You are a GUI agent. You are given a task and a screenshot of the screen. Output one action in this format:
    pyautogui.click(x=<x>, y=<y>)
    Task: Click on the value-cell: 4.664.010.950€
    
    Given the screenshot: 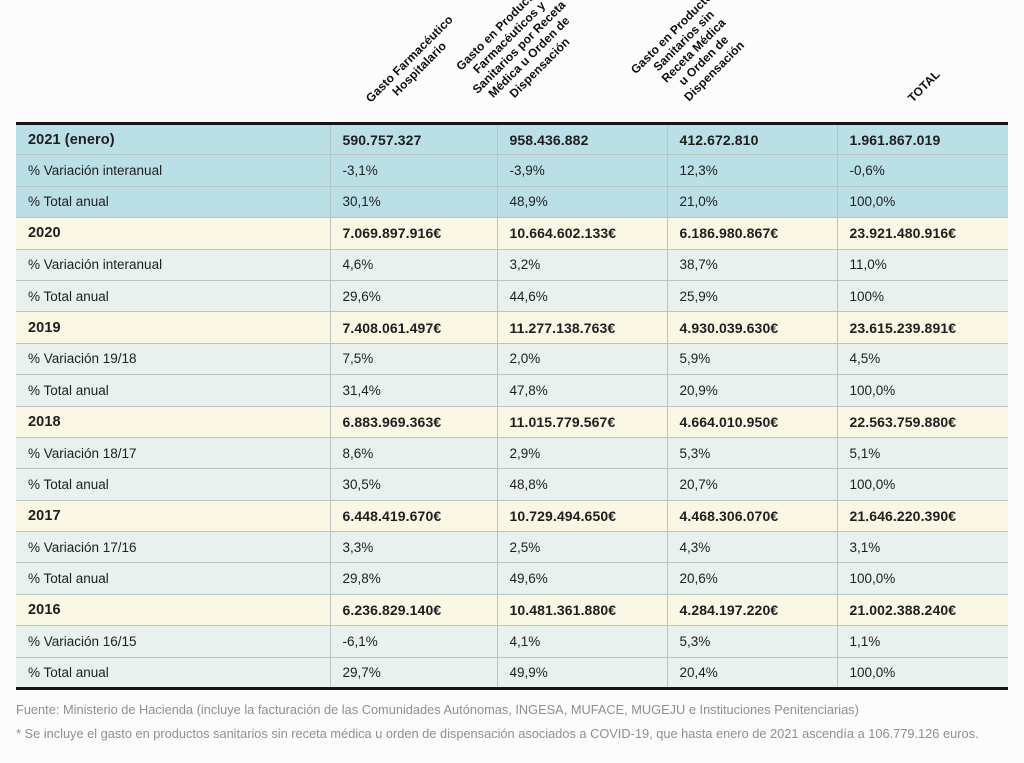 What is the action you would take?
    pyautogui.click(x=751, y=421)
    